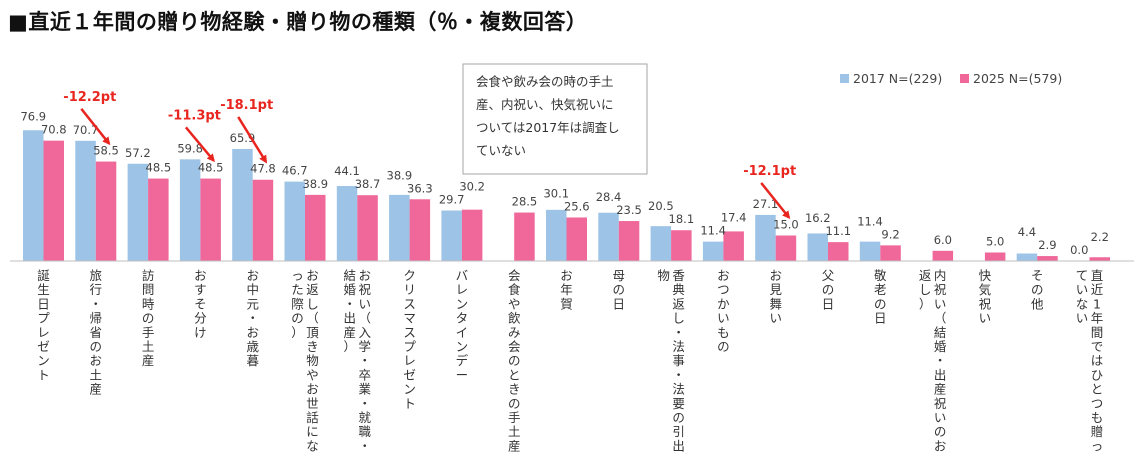  Describe the element at coordinates (566, 289) in the screenshot. I see `category-label: お年賀` at that location.